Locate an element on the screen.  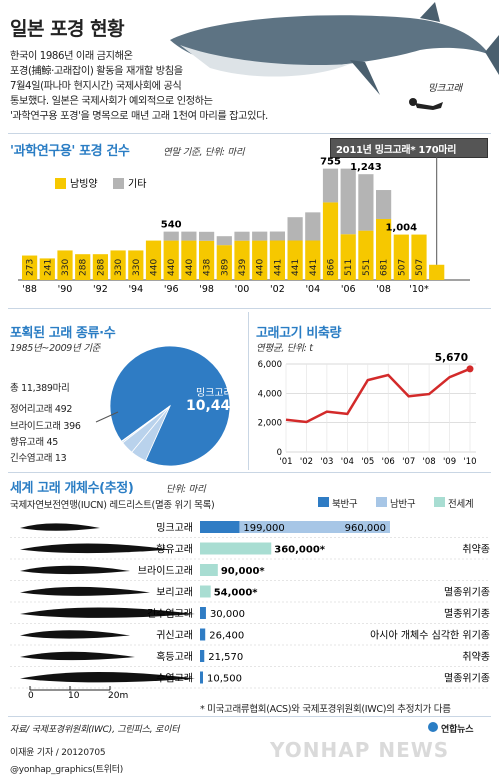
bar-south-1993 is located at coordinates (118, 265).